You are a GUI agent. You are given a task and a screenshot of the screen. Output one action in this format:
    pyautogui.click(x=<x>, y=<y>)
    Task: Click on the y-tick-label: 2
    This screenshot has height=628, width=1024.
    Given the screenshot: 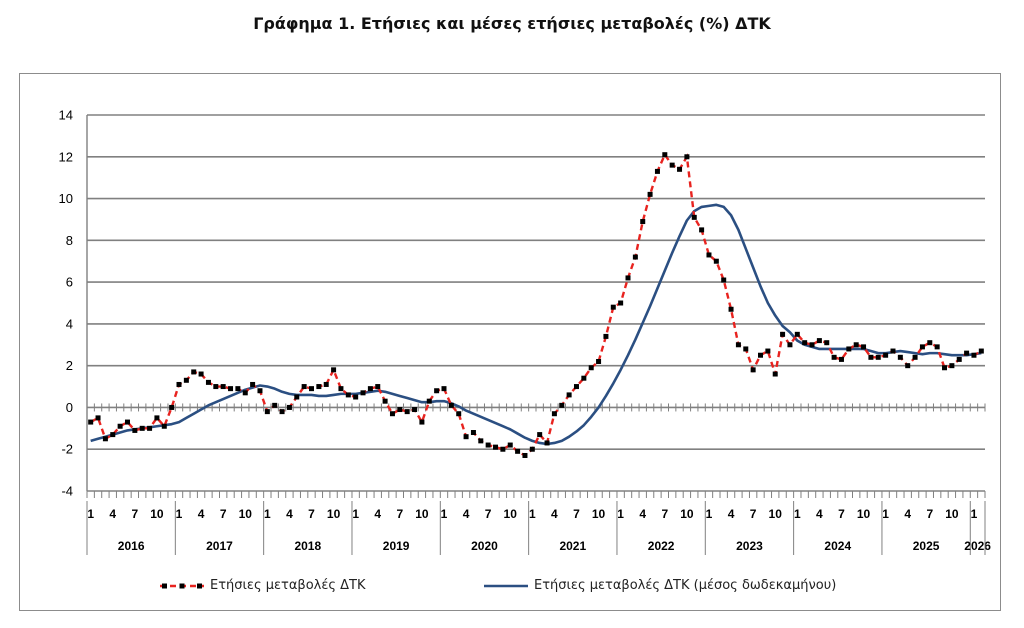 What is the action you would take?
    pyautogui.click(x=69, y=365)
    